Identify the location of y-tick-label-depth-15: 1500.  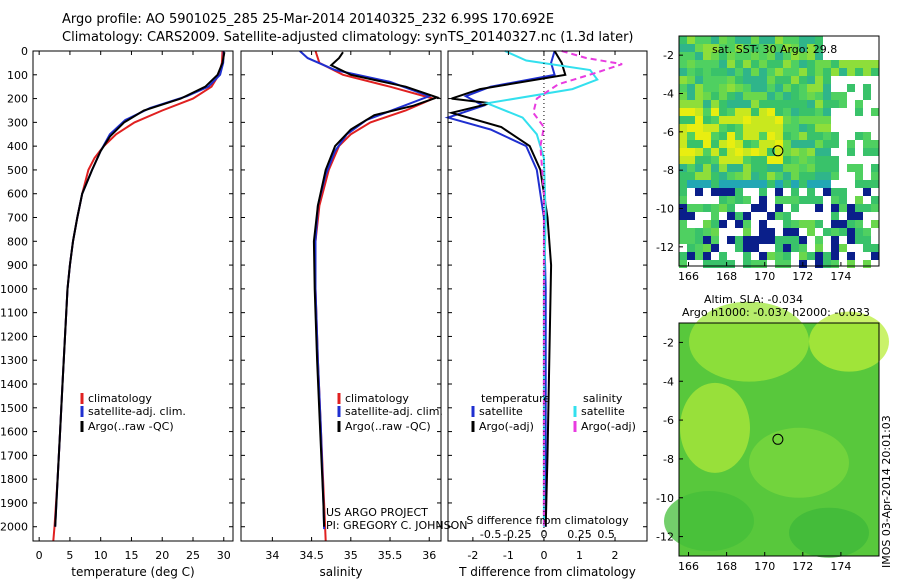
(14, 408).